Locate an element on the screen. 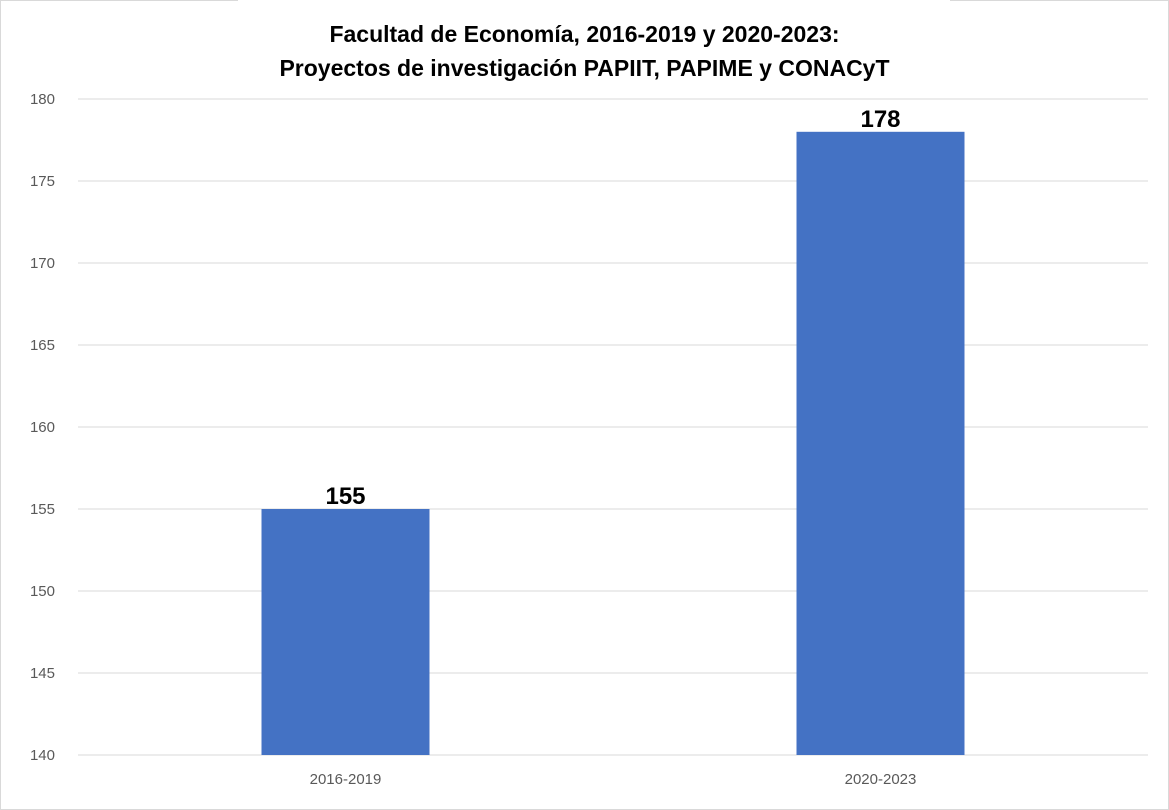  y-tick-label: 140 is located at coordinates (42, 755).